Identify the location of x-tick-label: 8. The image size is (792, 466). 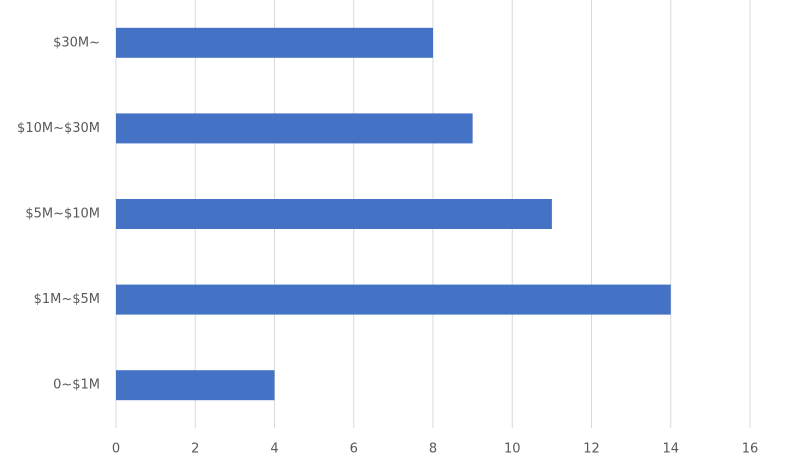
(433, 449).